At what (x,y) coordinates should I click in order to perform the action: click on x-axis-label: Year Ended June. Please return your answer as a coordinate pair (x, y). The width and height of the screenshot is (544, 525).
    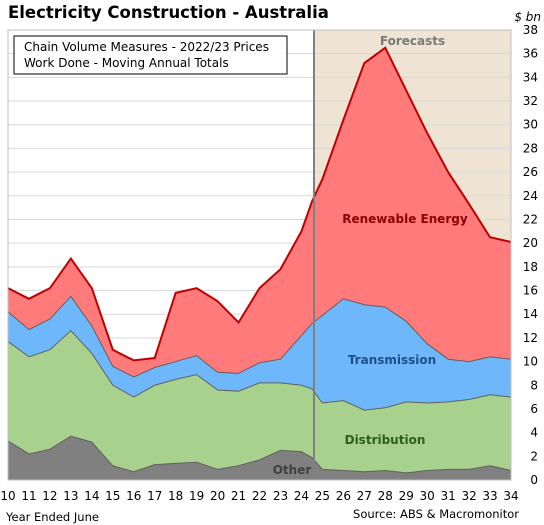
    Looking at the image, I should click on (52, 517).